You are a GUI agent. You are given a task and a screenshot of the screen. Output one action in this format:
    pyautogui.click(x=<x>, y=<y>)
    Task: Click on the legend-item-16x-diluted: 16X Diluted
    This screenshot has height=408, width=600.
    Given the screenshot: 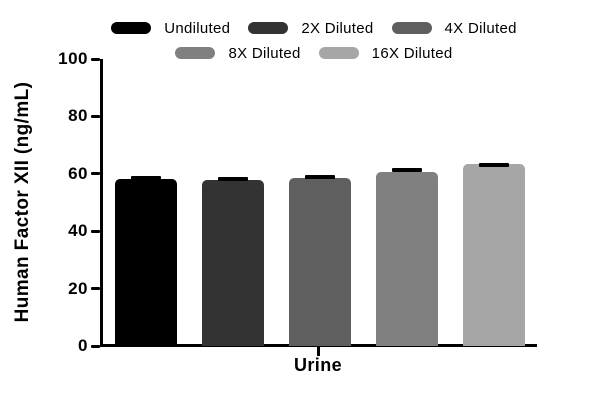 What is the action you would take?
    pyautogui.click(x=385, y=53)
    